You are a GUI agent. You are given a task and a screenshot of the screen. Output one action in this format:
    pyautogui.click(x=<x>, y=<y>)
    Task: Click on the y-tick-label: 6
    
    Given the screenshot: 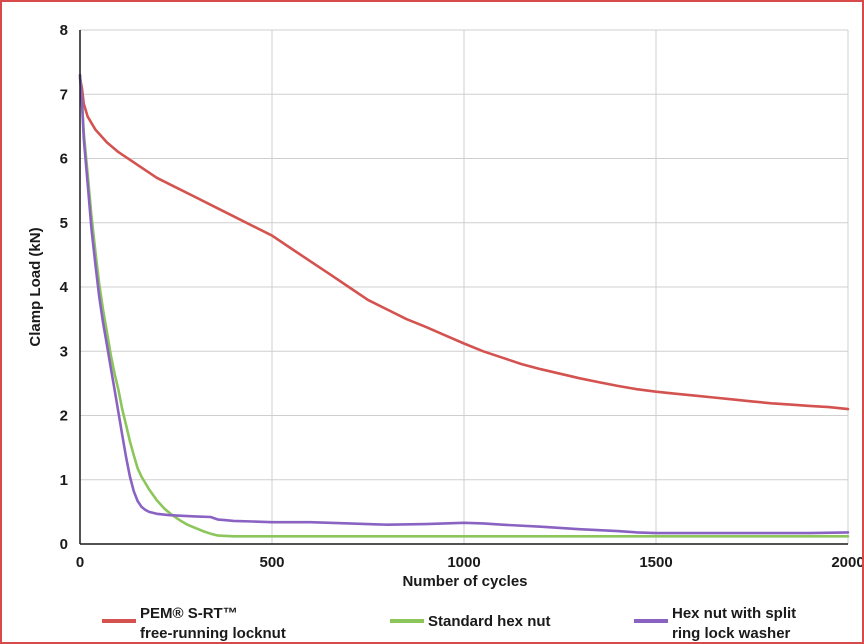 What is the action you would take?
    pyautogui.click(x=64, y=159)
    